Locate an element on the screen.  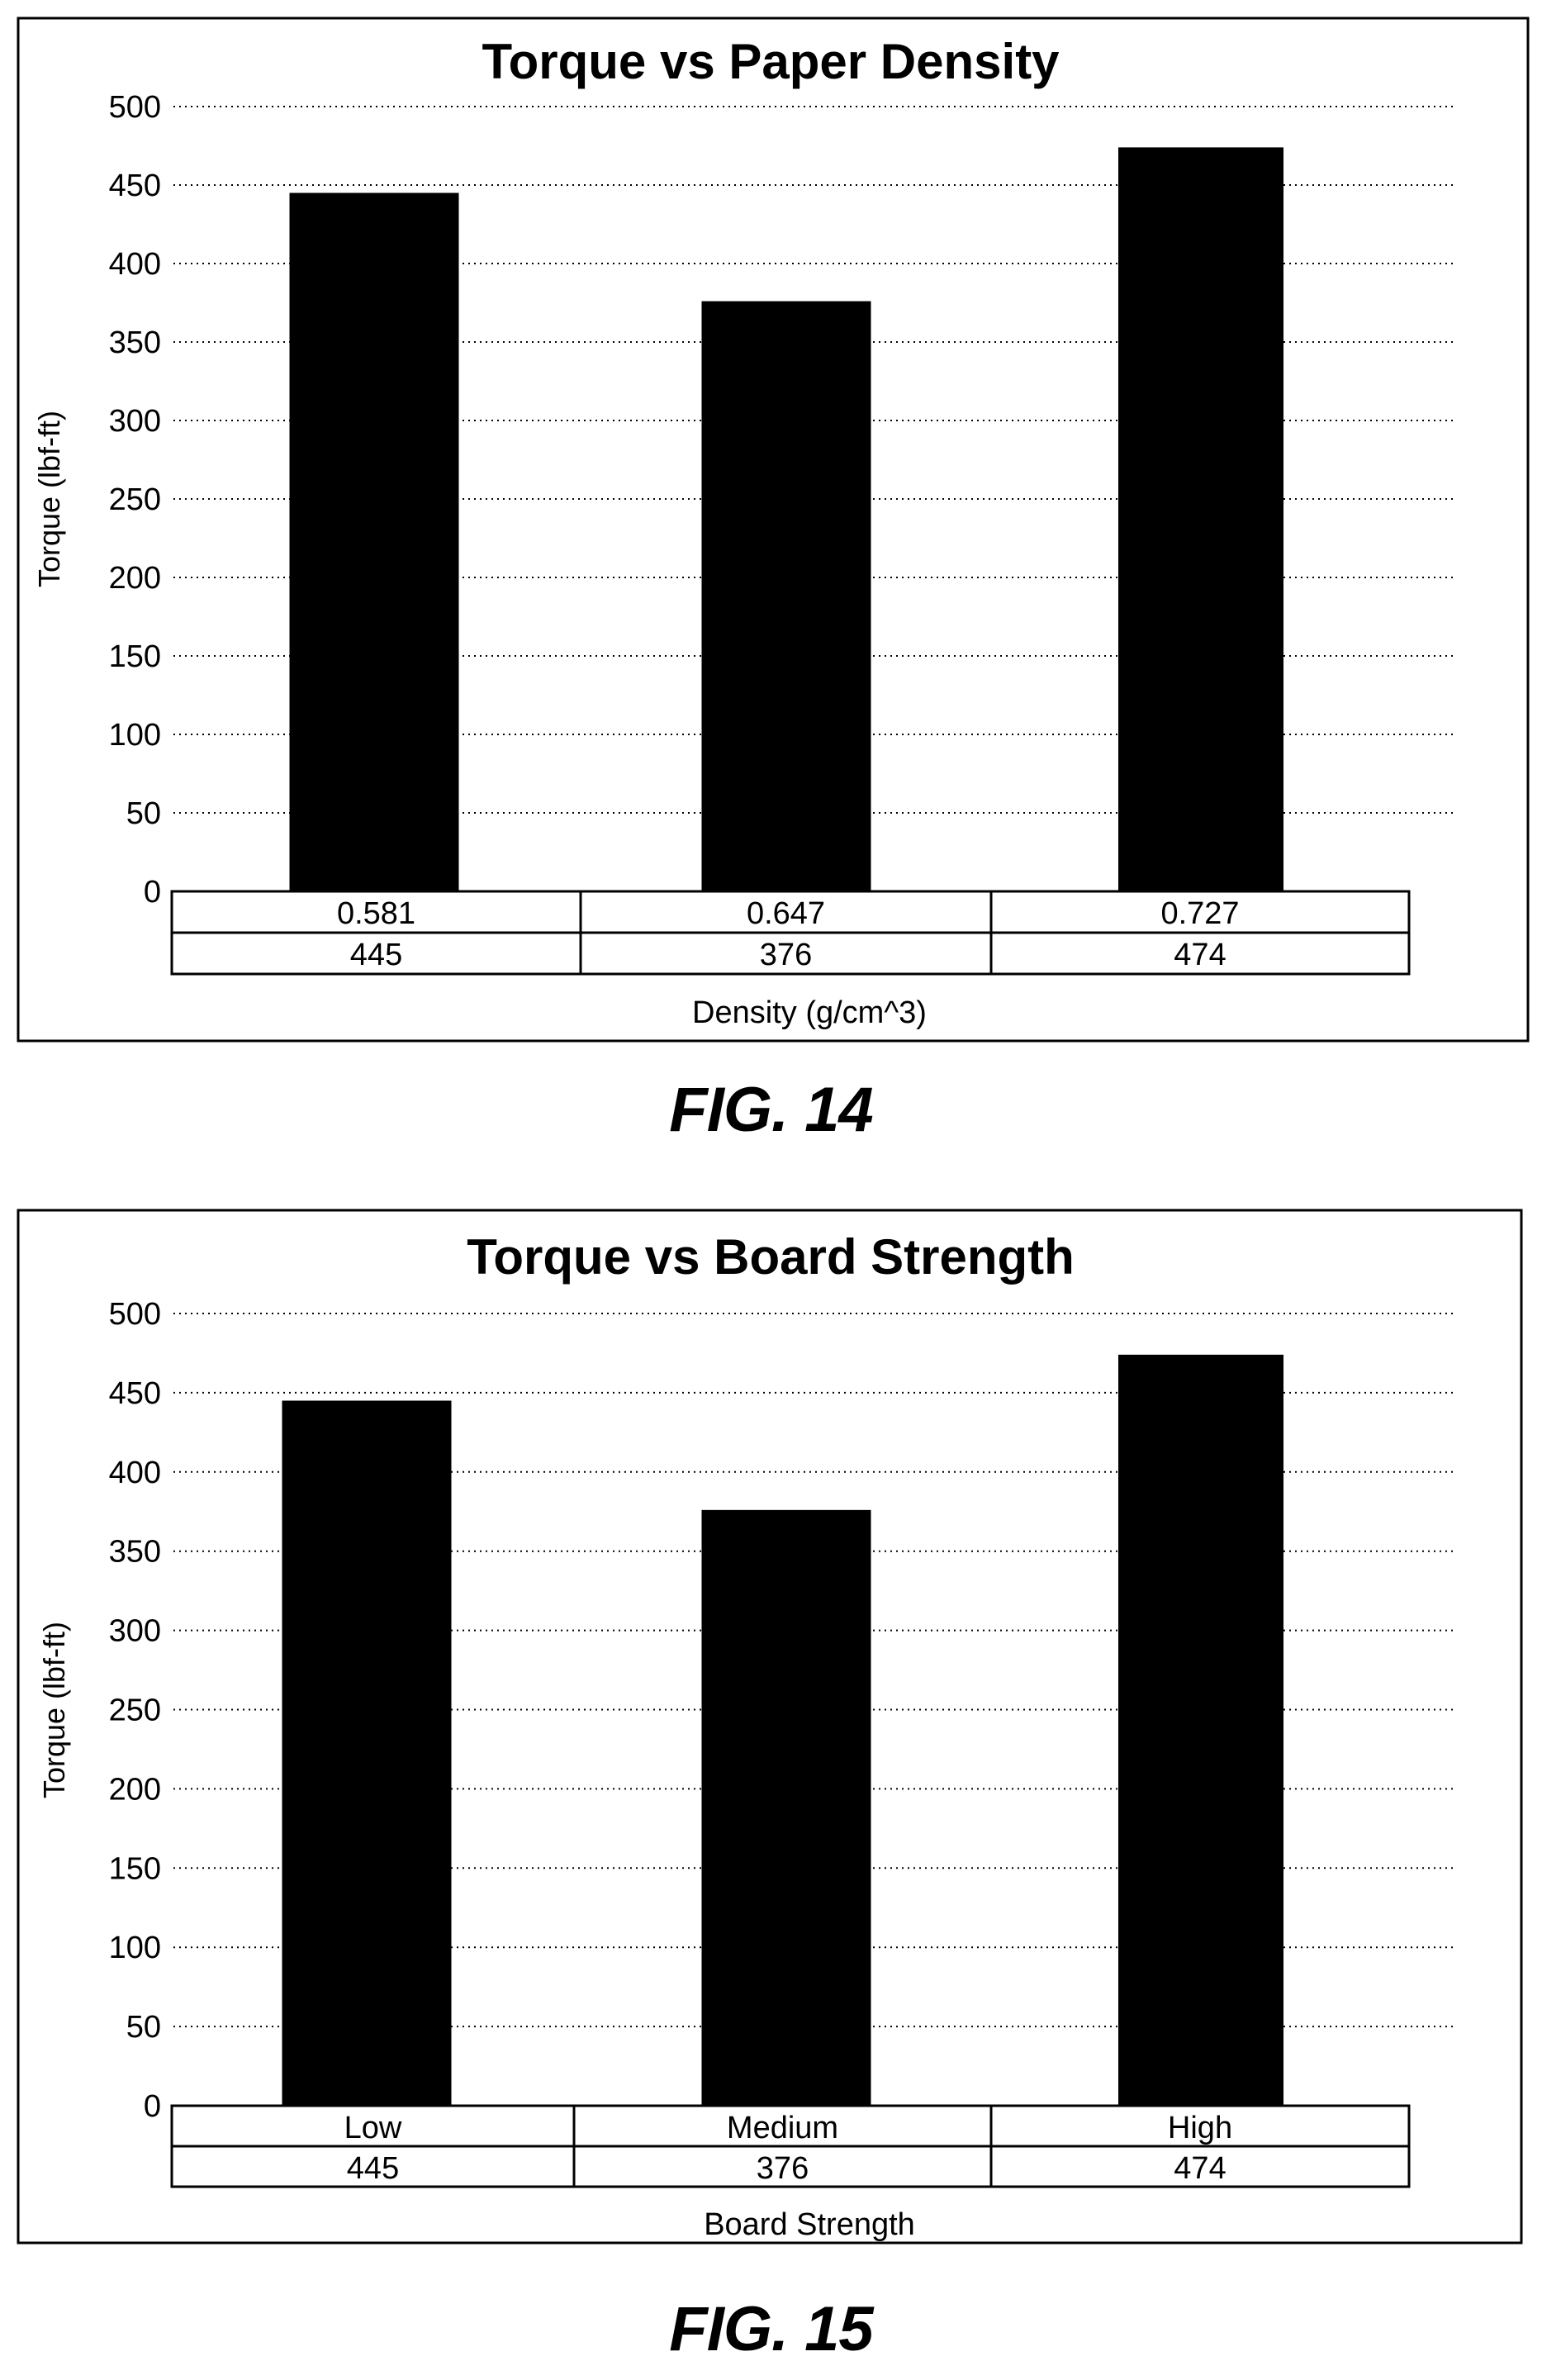
bar-low is located at coordinates (367, 1753).